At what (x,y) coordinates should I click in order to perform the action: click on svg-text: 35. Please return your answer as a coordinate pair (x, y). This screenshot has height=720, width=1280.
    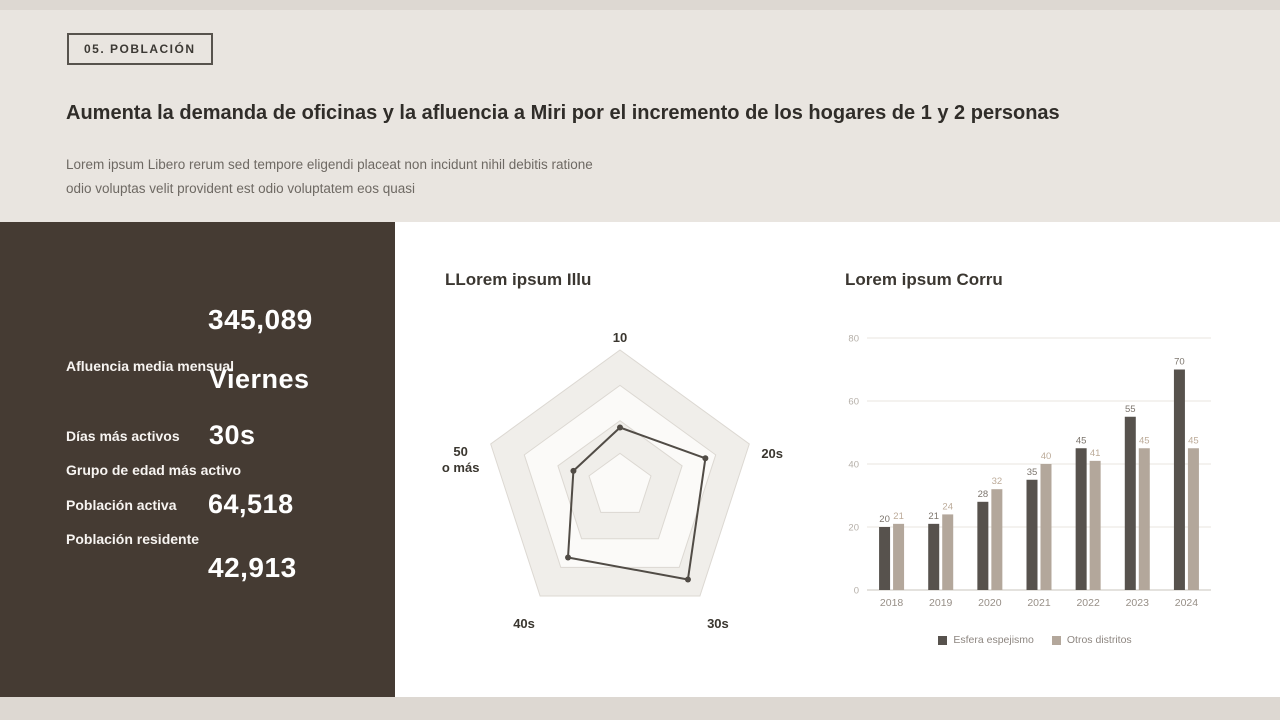
    Looking at the image, I should click on (1032, 472).